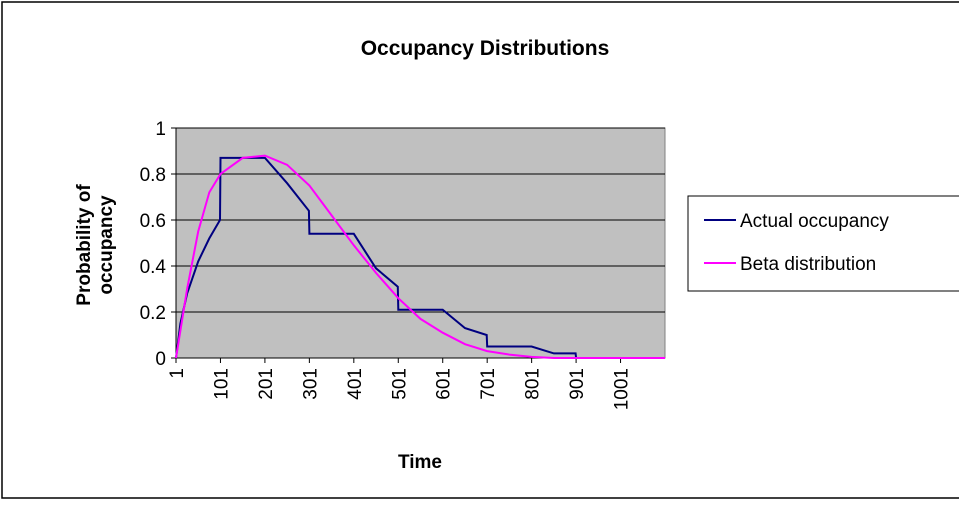 The height and width of the screenshot is (507, 959). I want to click on chart-title: Occupancy Distributions, so click(485, 48).